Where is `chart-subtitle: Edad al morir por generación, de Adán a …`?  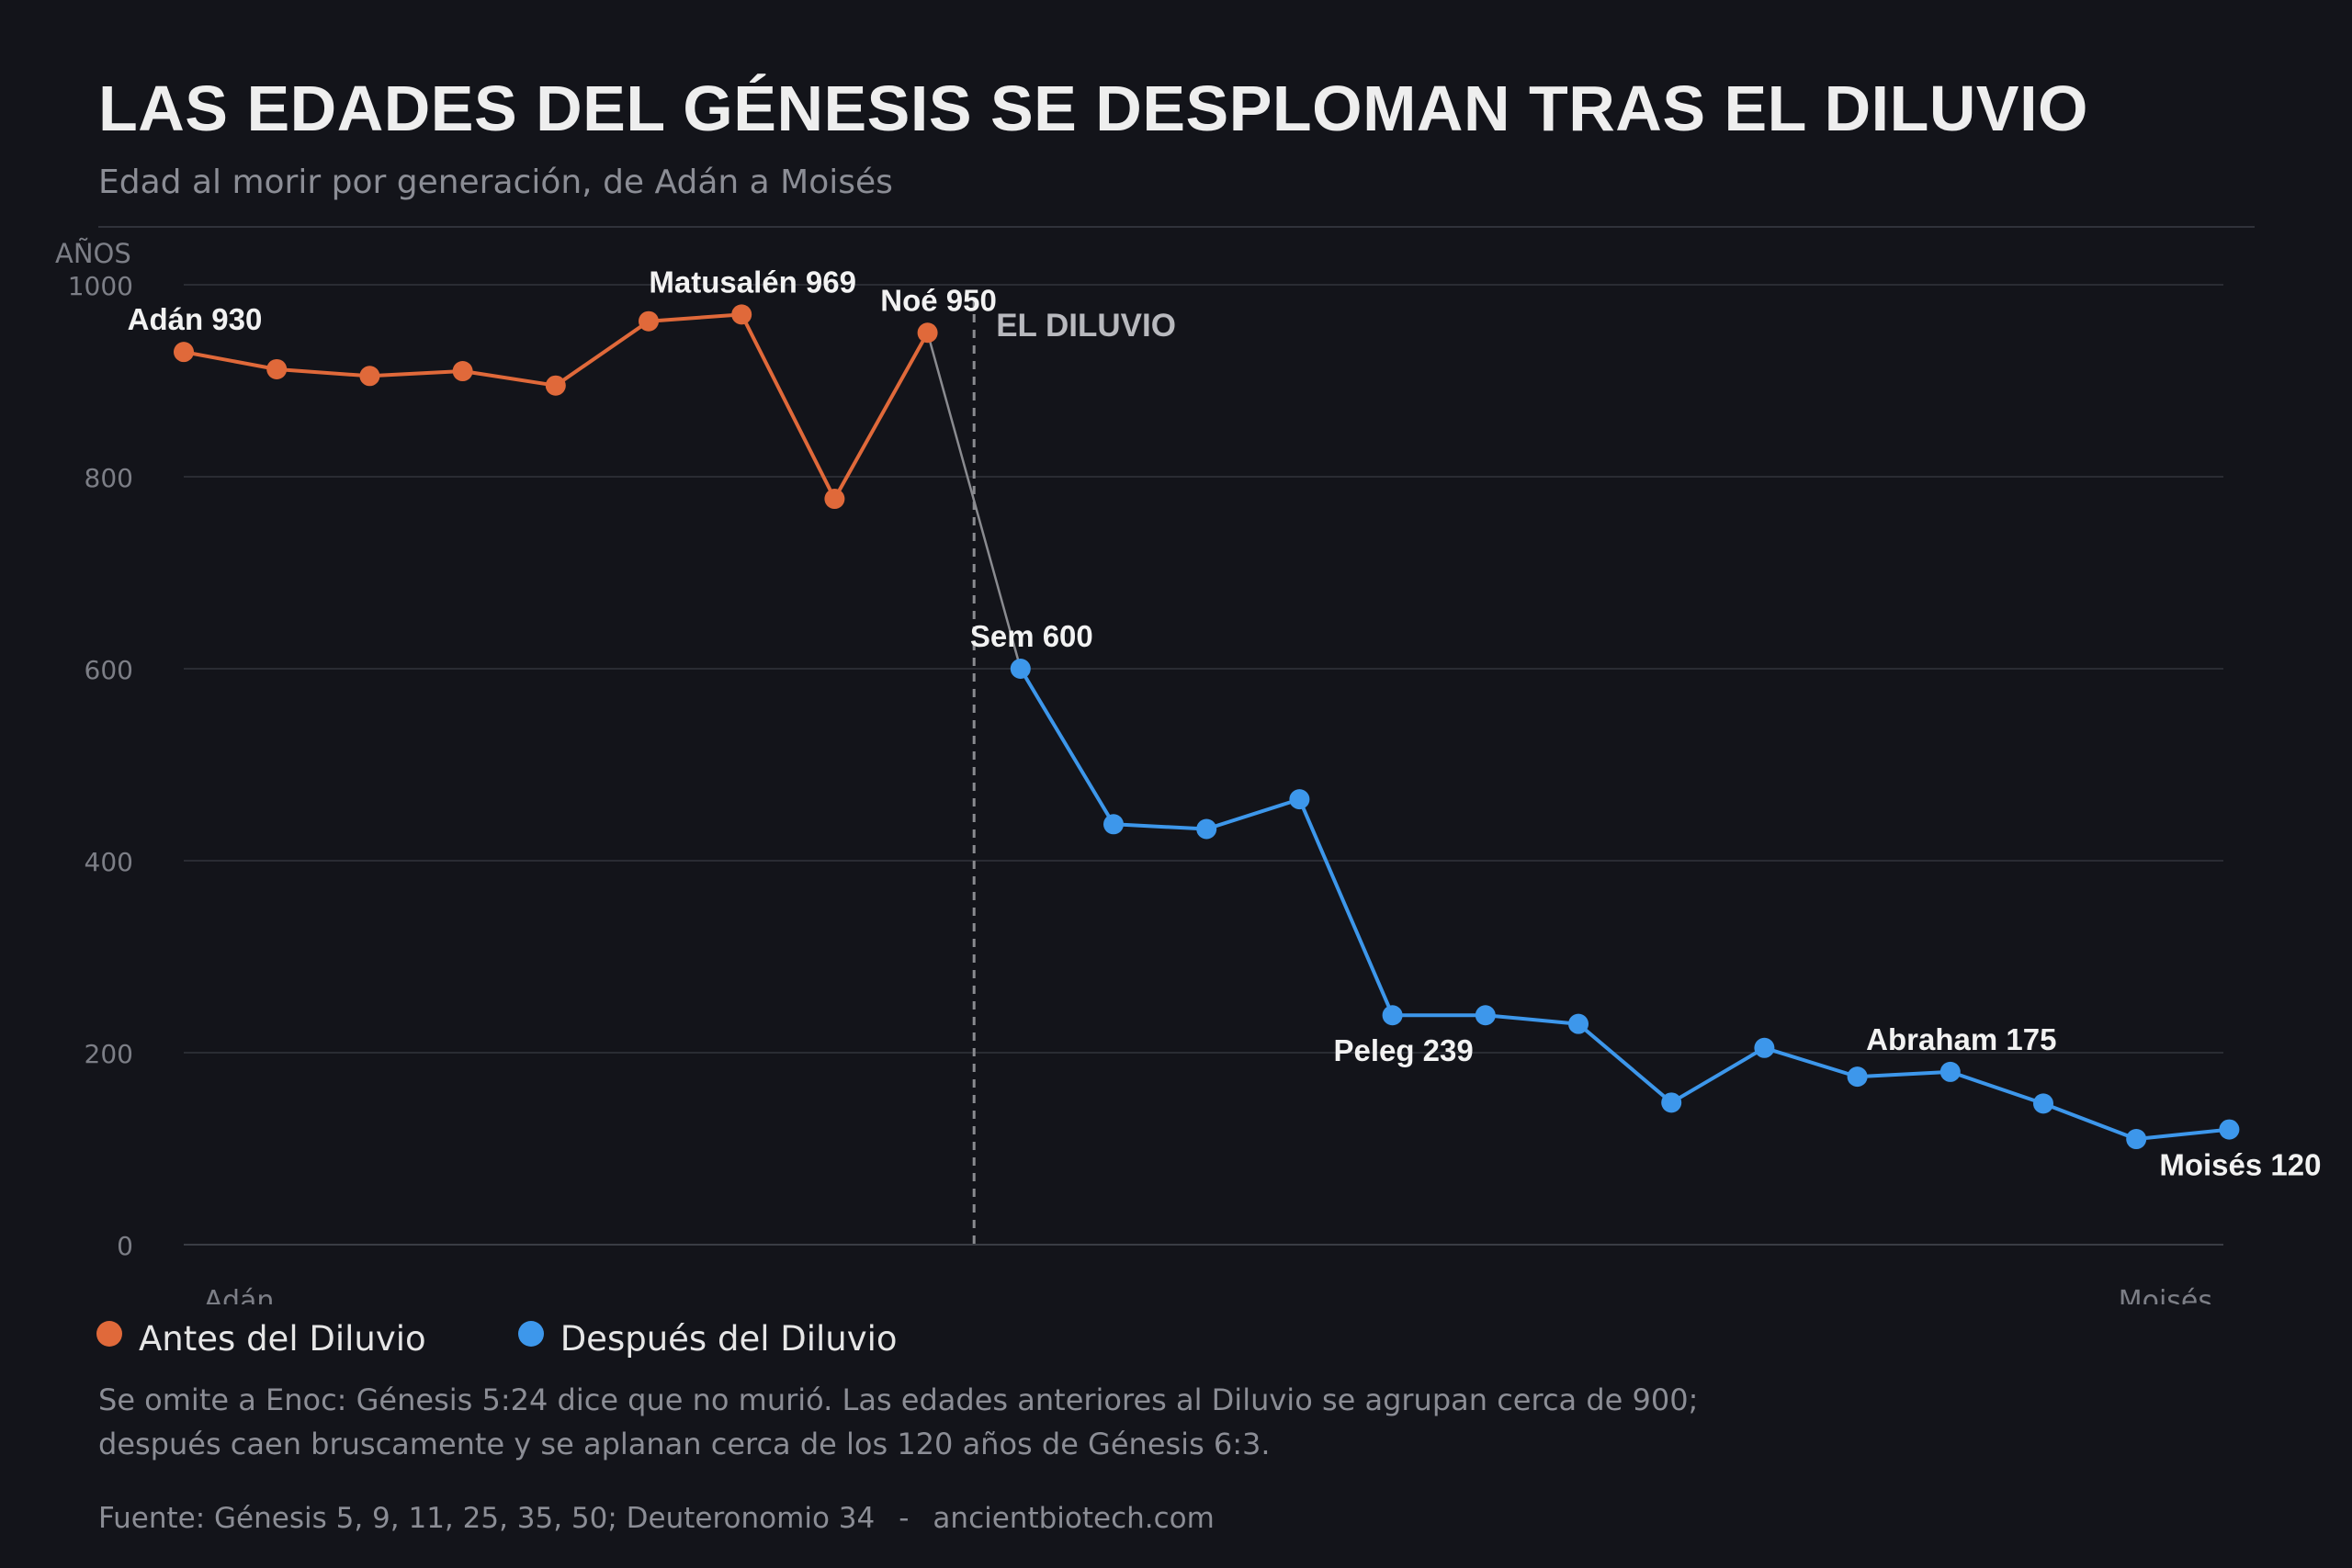
chart-subtitle: Edad al morir por generación, de Adán a … is located at coordinates (495, 183).